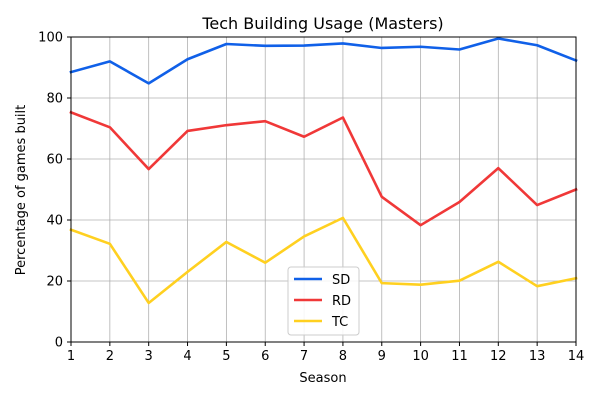 The image size is (600, 405). I want to click on y-tick-label: 20, so click(54, 282).